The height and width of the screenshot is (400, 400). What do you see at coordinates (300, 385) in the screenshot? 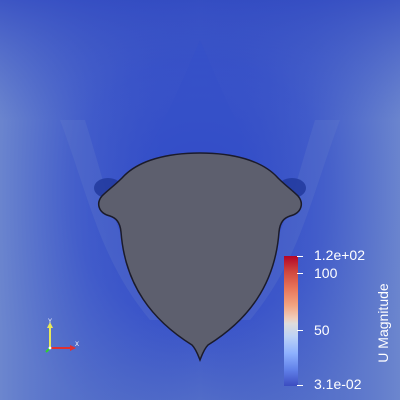
I see `tick-min` at bounding box center [300, 385].